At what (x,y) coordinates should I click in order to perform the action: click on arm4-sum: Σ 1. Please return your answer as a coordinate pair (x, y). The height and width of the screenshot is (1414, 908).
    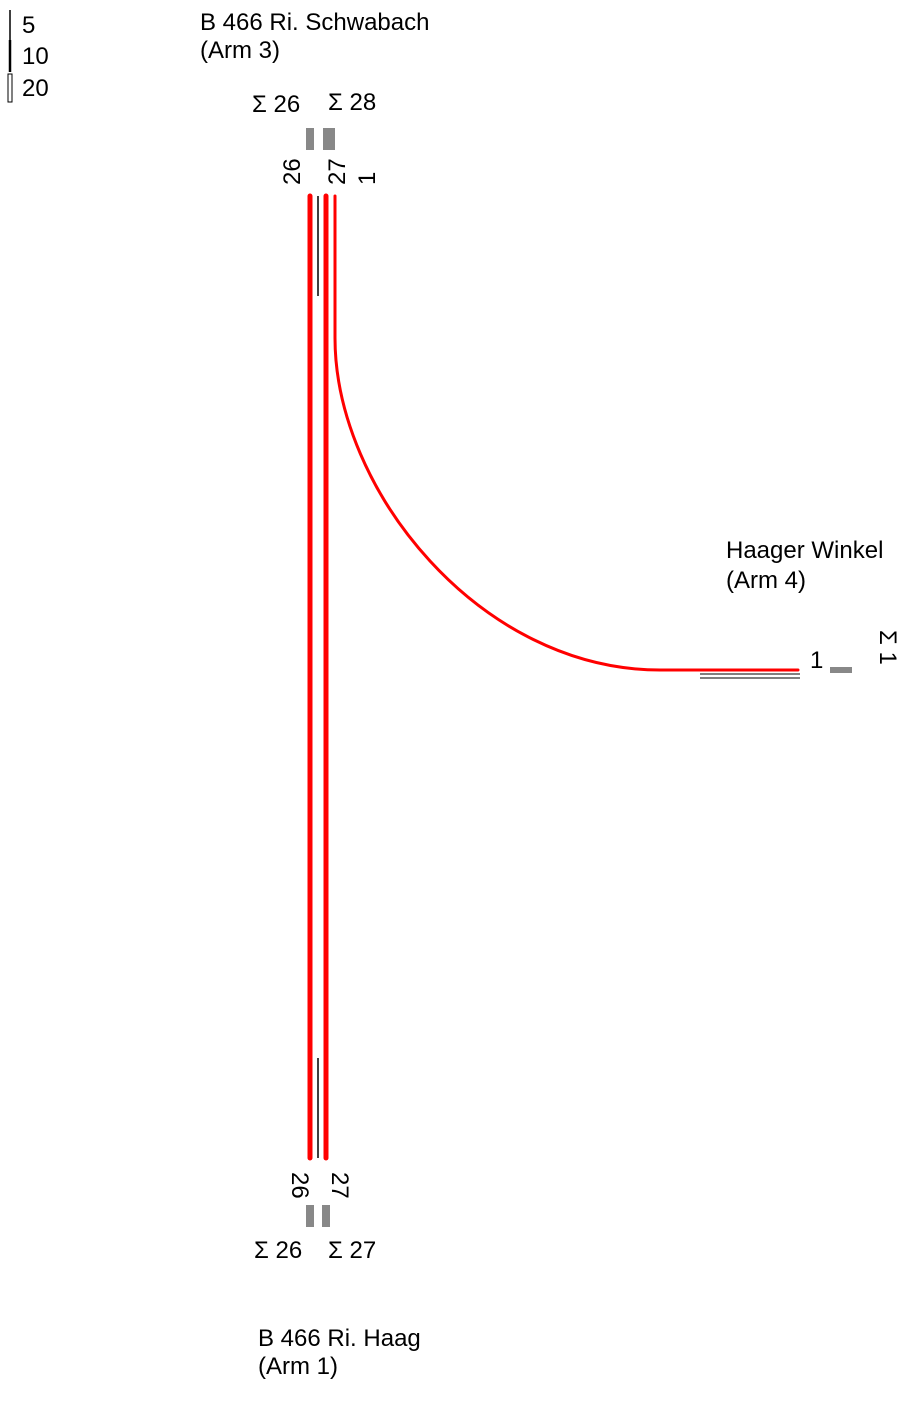
    Looking at the image, I should click on (887, 647).